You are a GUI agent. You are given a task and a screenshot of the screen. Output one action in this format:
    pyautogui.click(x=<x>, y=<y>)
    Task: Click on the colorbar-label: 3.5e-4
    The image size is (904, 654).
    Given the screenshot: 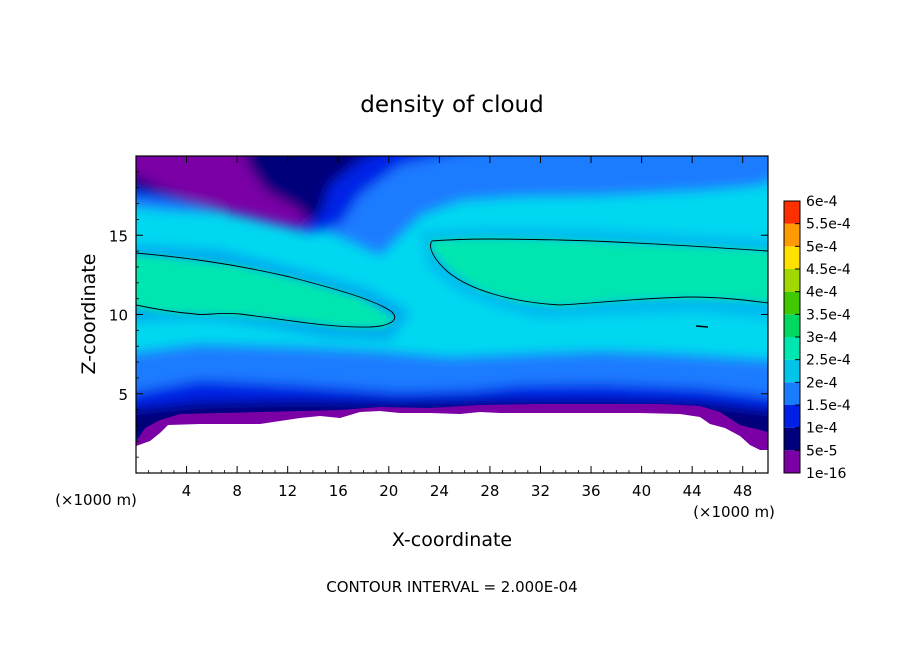 What is the action you would take?
    pyautogui.click(x=828, y=315)
    